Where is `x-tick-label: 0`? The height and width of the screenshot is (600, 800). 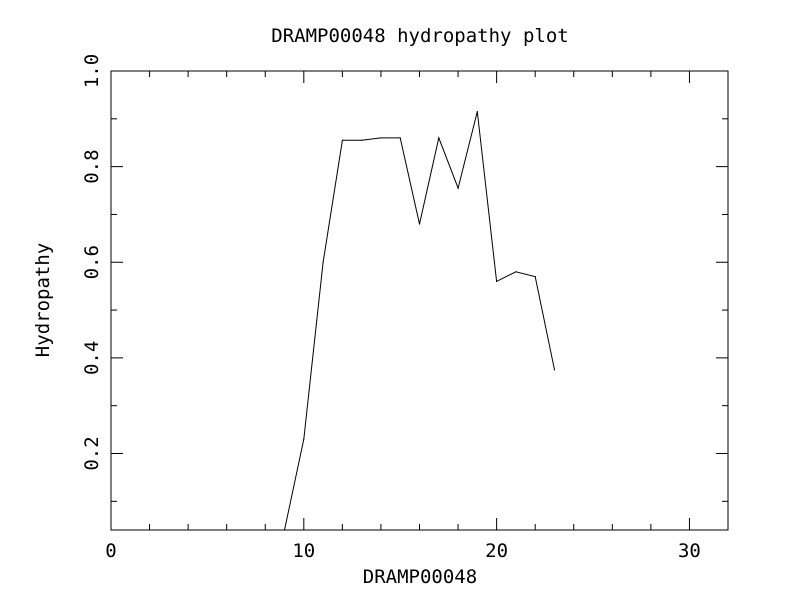
x-tick-label: 0 is located at coordinates (110, 551).